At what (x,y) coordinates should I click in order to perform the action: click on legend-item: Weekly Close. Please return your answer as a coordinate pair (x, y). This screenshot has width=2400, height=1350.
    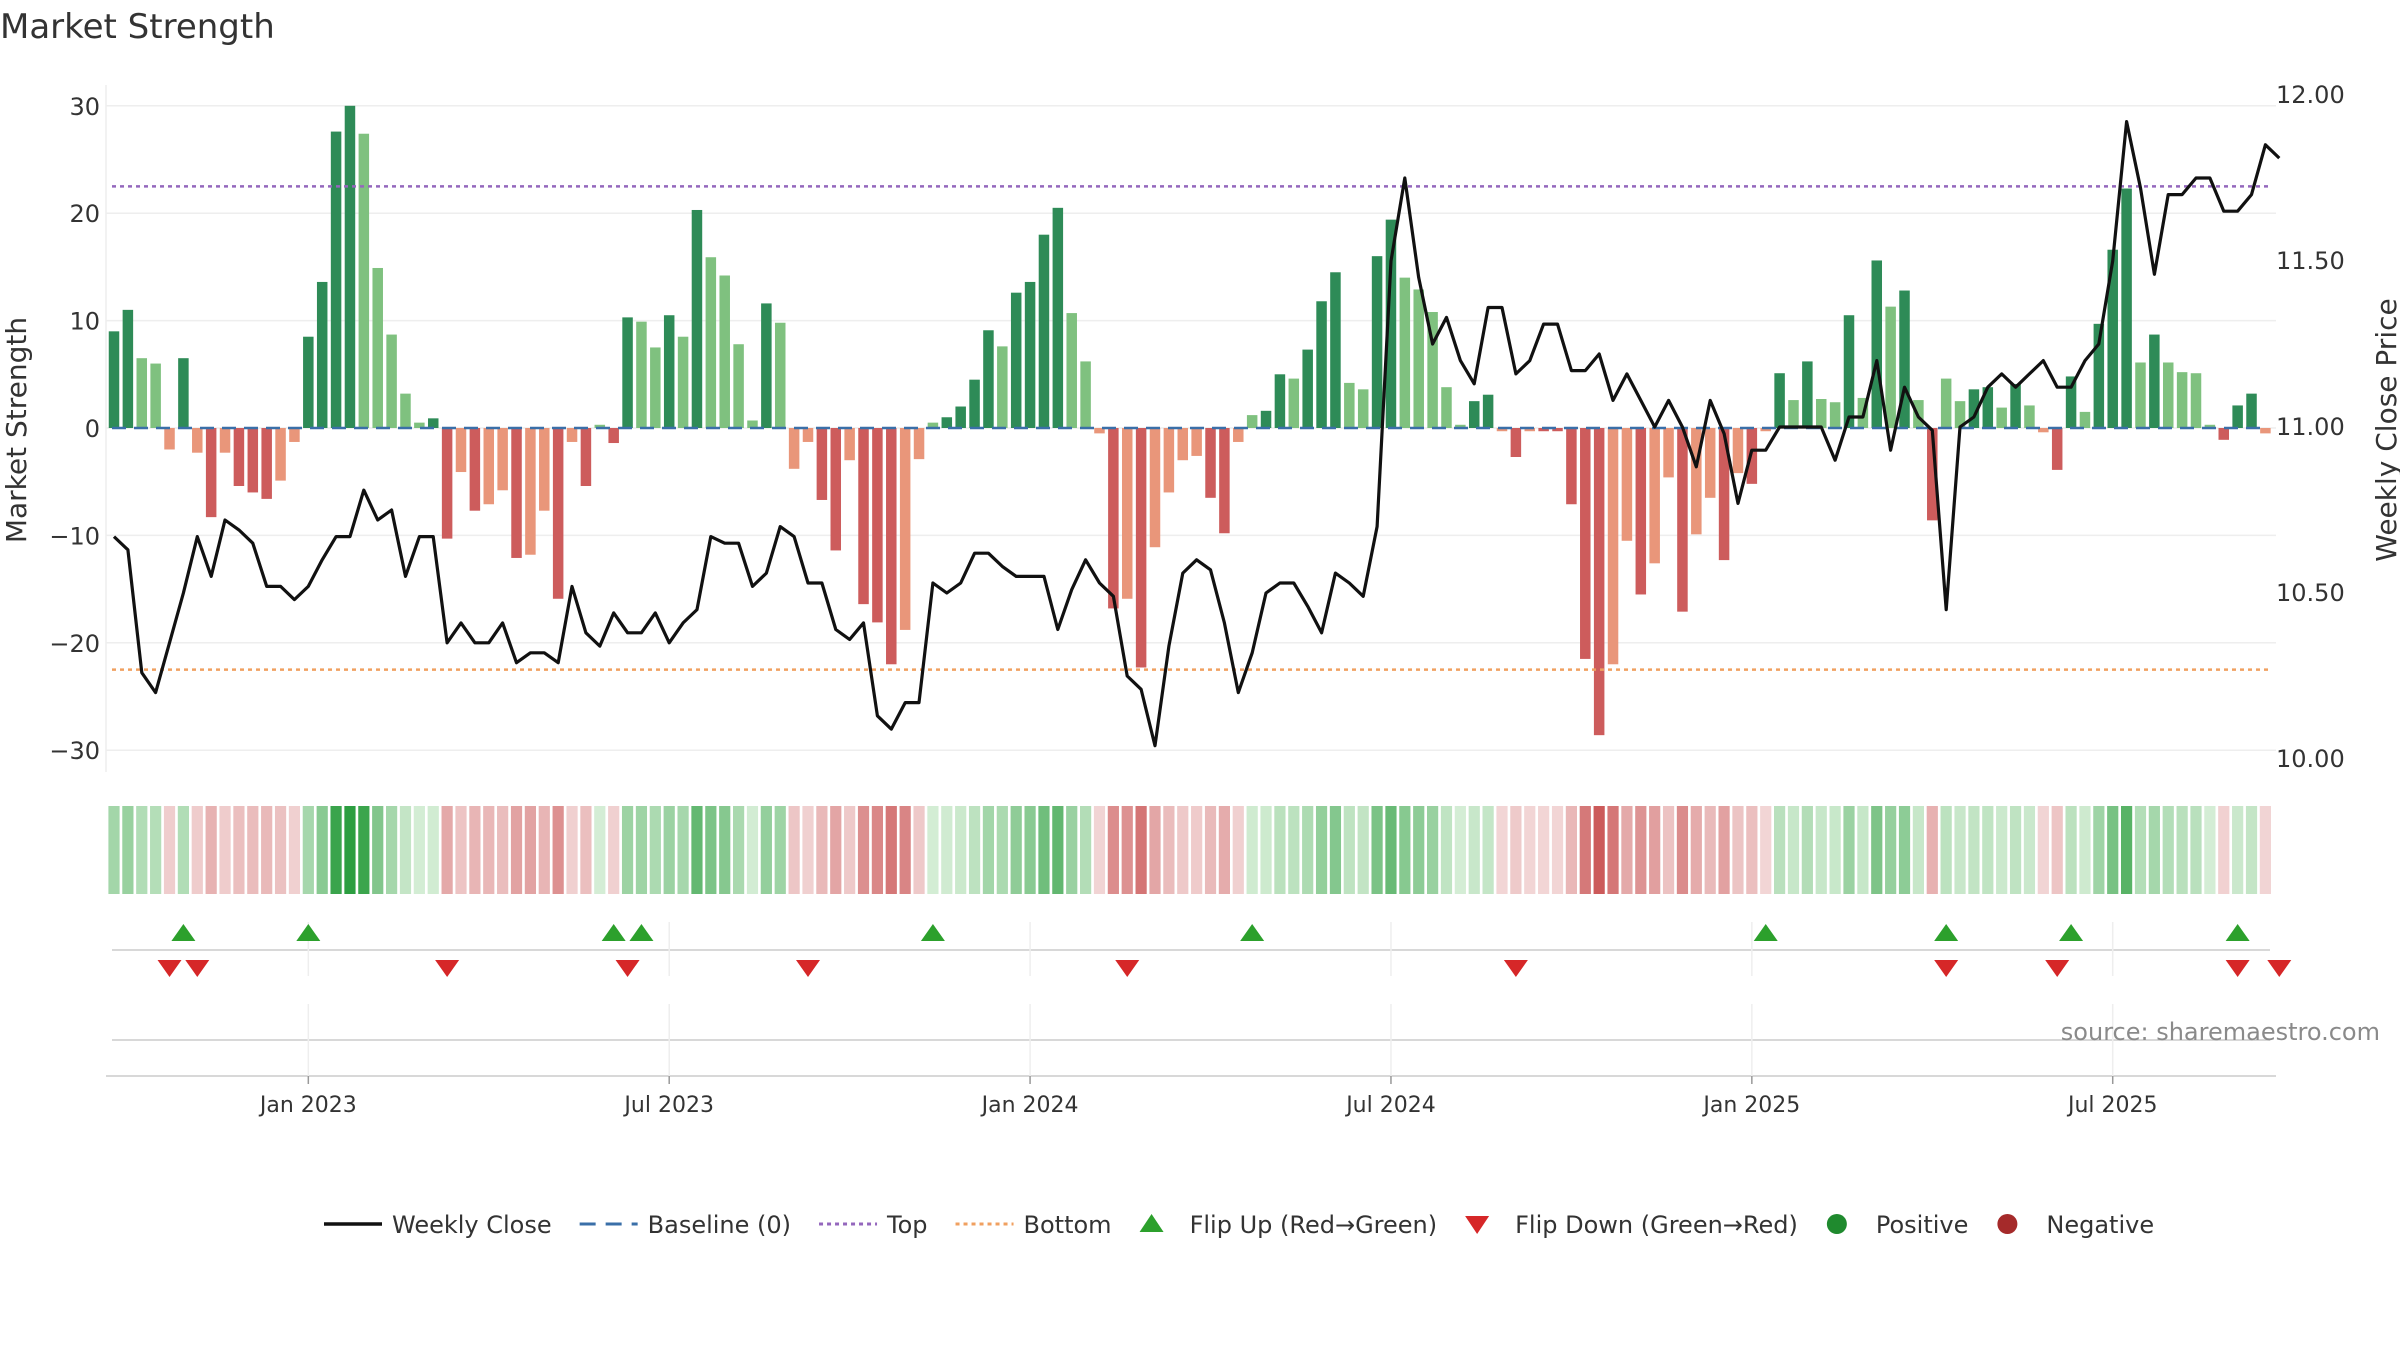
    Looking at the image, I should click on (438, 1225).